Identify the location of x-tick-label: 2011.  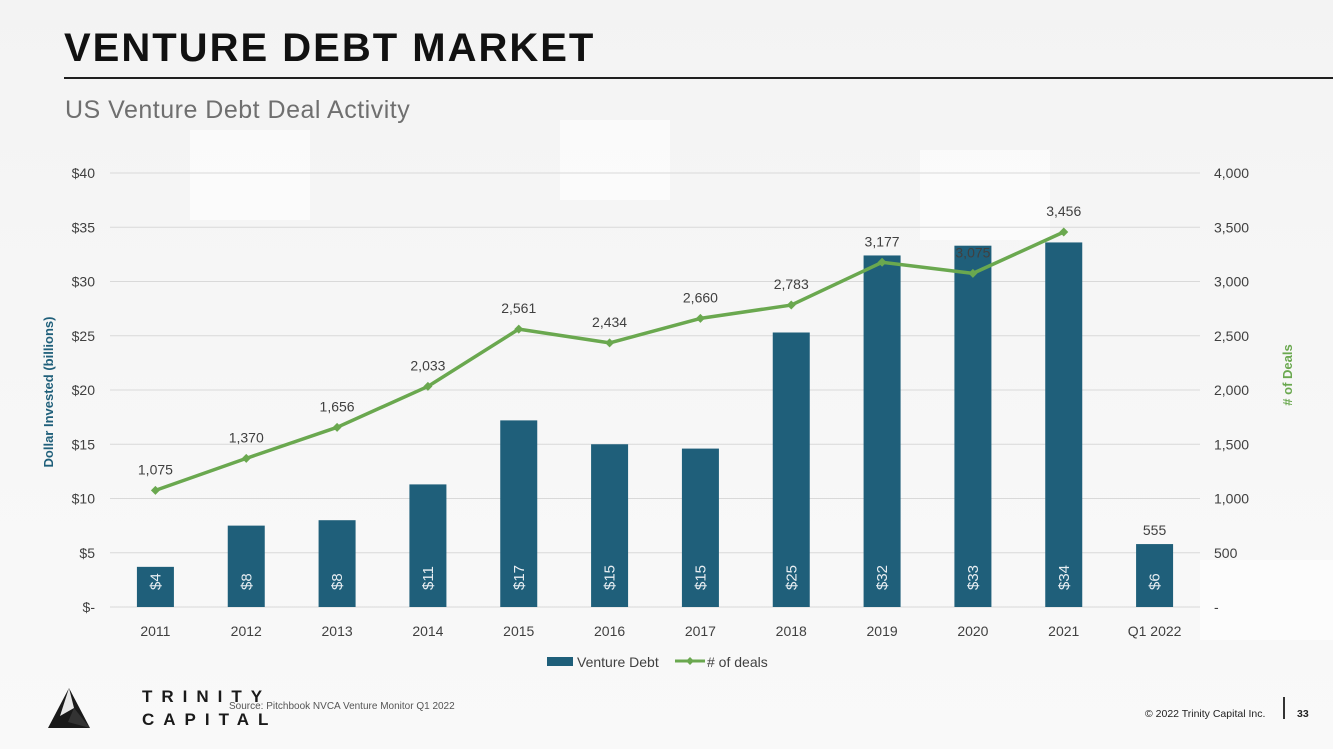
(155, 631).